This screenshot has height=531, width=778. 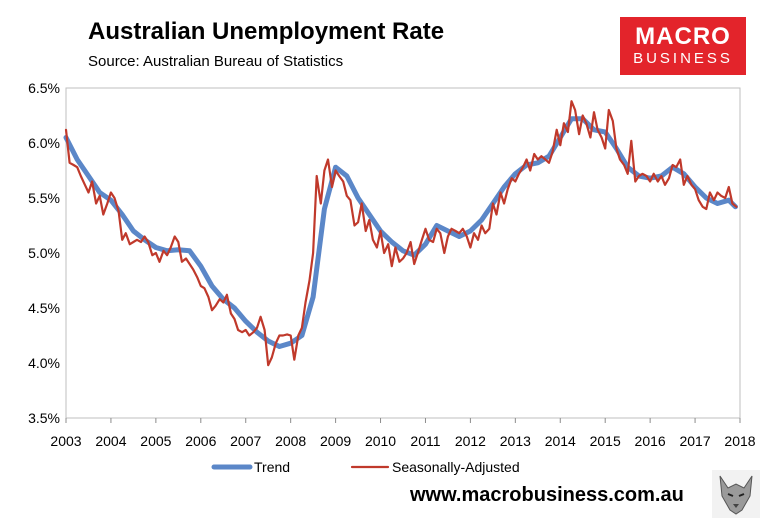 What do you see at coordinates (44, 308) in the screenshot?
I see `y-tick-label: 4.5%` at bounding box center [44, 308].